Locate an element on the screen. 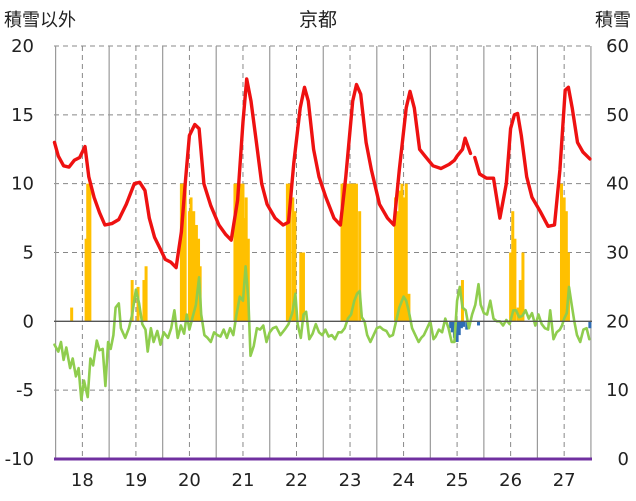  y-tick-label-left: 0 is located at coordinates (28, 321).